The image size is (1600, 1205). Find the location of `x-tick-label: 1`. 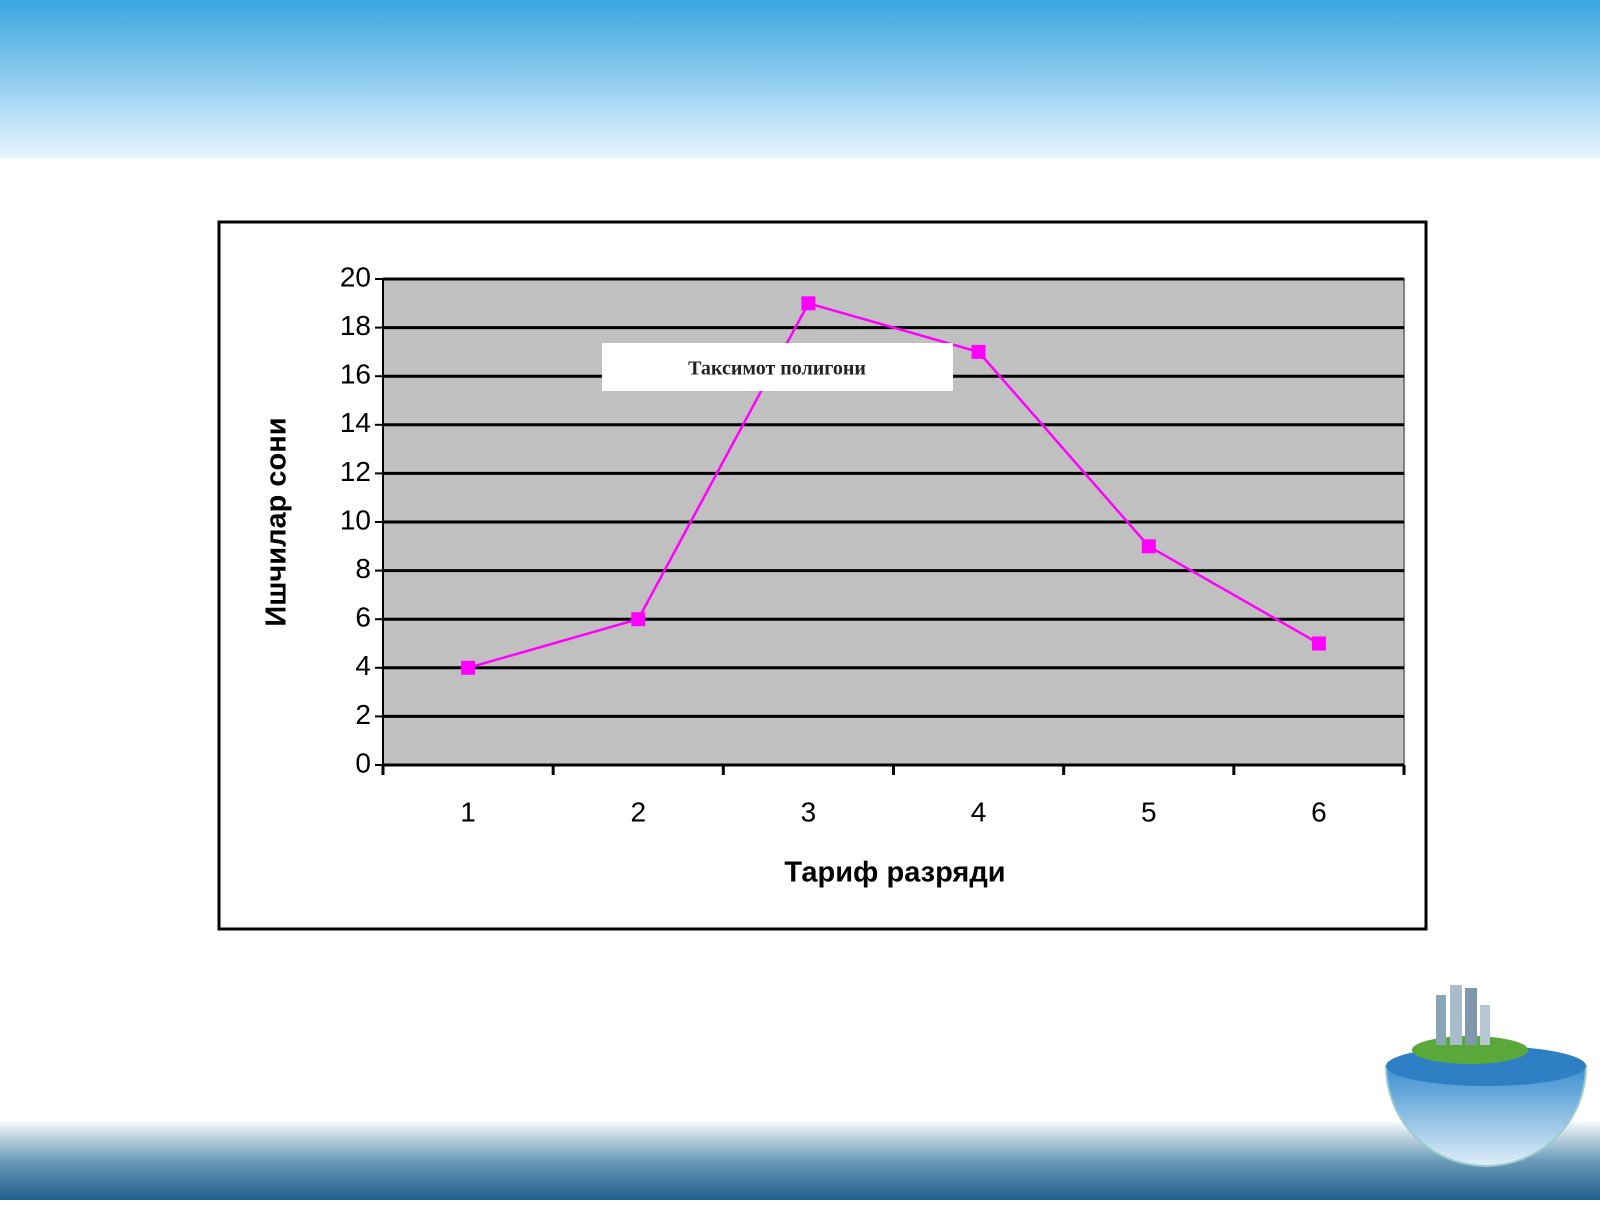

x-tick-label: 1 is located at coordinates (468, 811).